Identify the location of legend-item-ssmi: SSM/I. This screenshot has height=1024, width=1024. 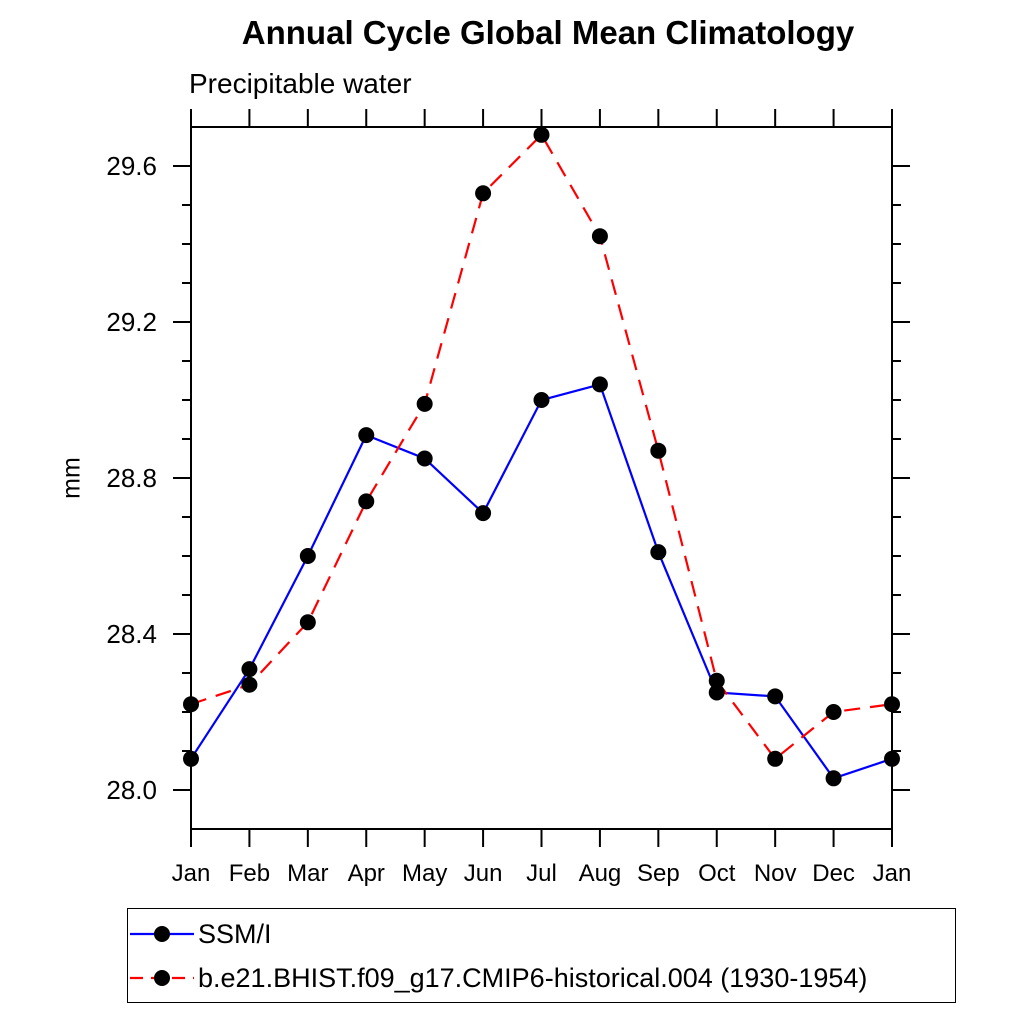
(200, 934).